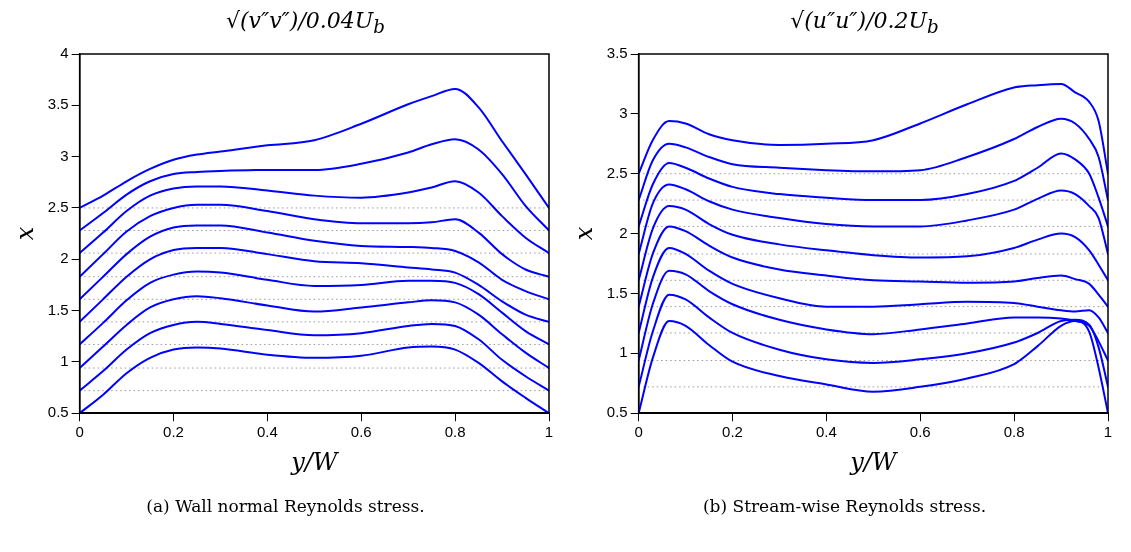 The width and height of the screenshot is (1131, 552). Describe the element at coordinates (305, 24) in the screenshot. I see `chart-title: √(v″v″)/0.04U$_{b}$` at that location.